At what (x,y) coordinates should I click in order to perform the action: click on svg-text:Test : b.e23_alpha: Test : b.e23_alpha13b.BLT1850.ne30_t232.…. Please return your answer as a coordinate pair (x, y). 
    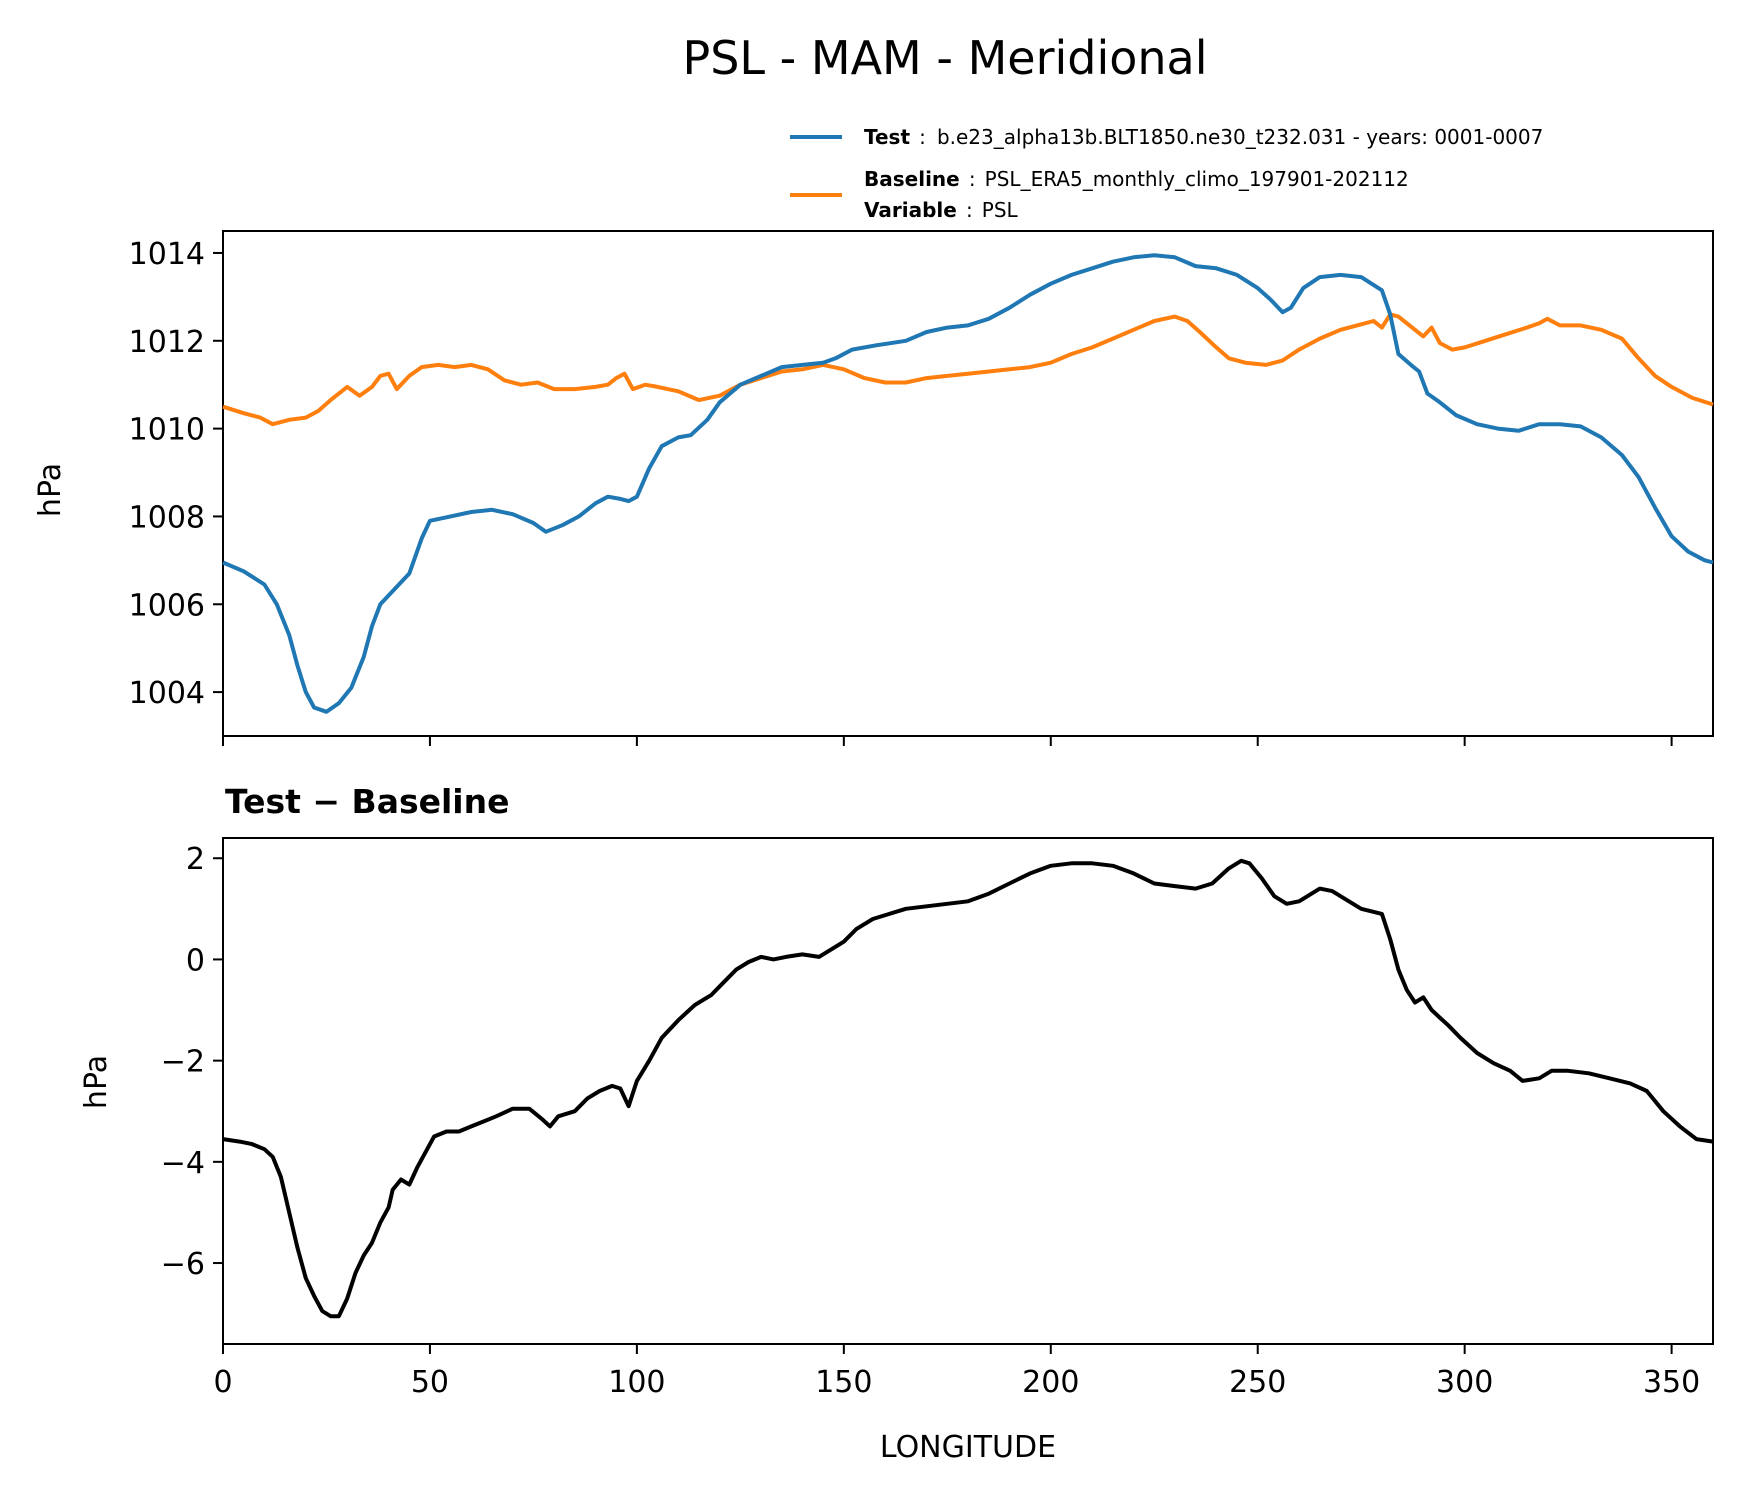
    Looking at the image, I should click on (1203, 137).